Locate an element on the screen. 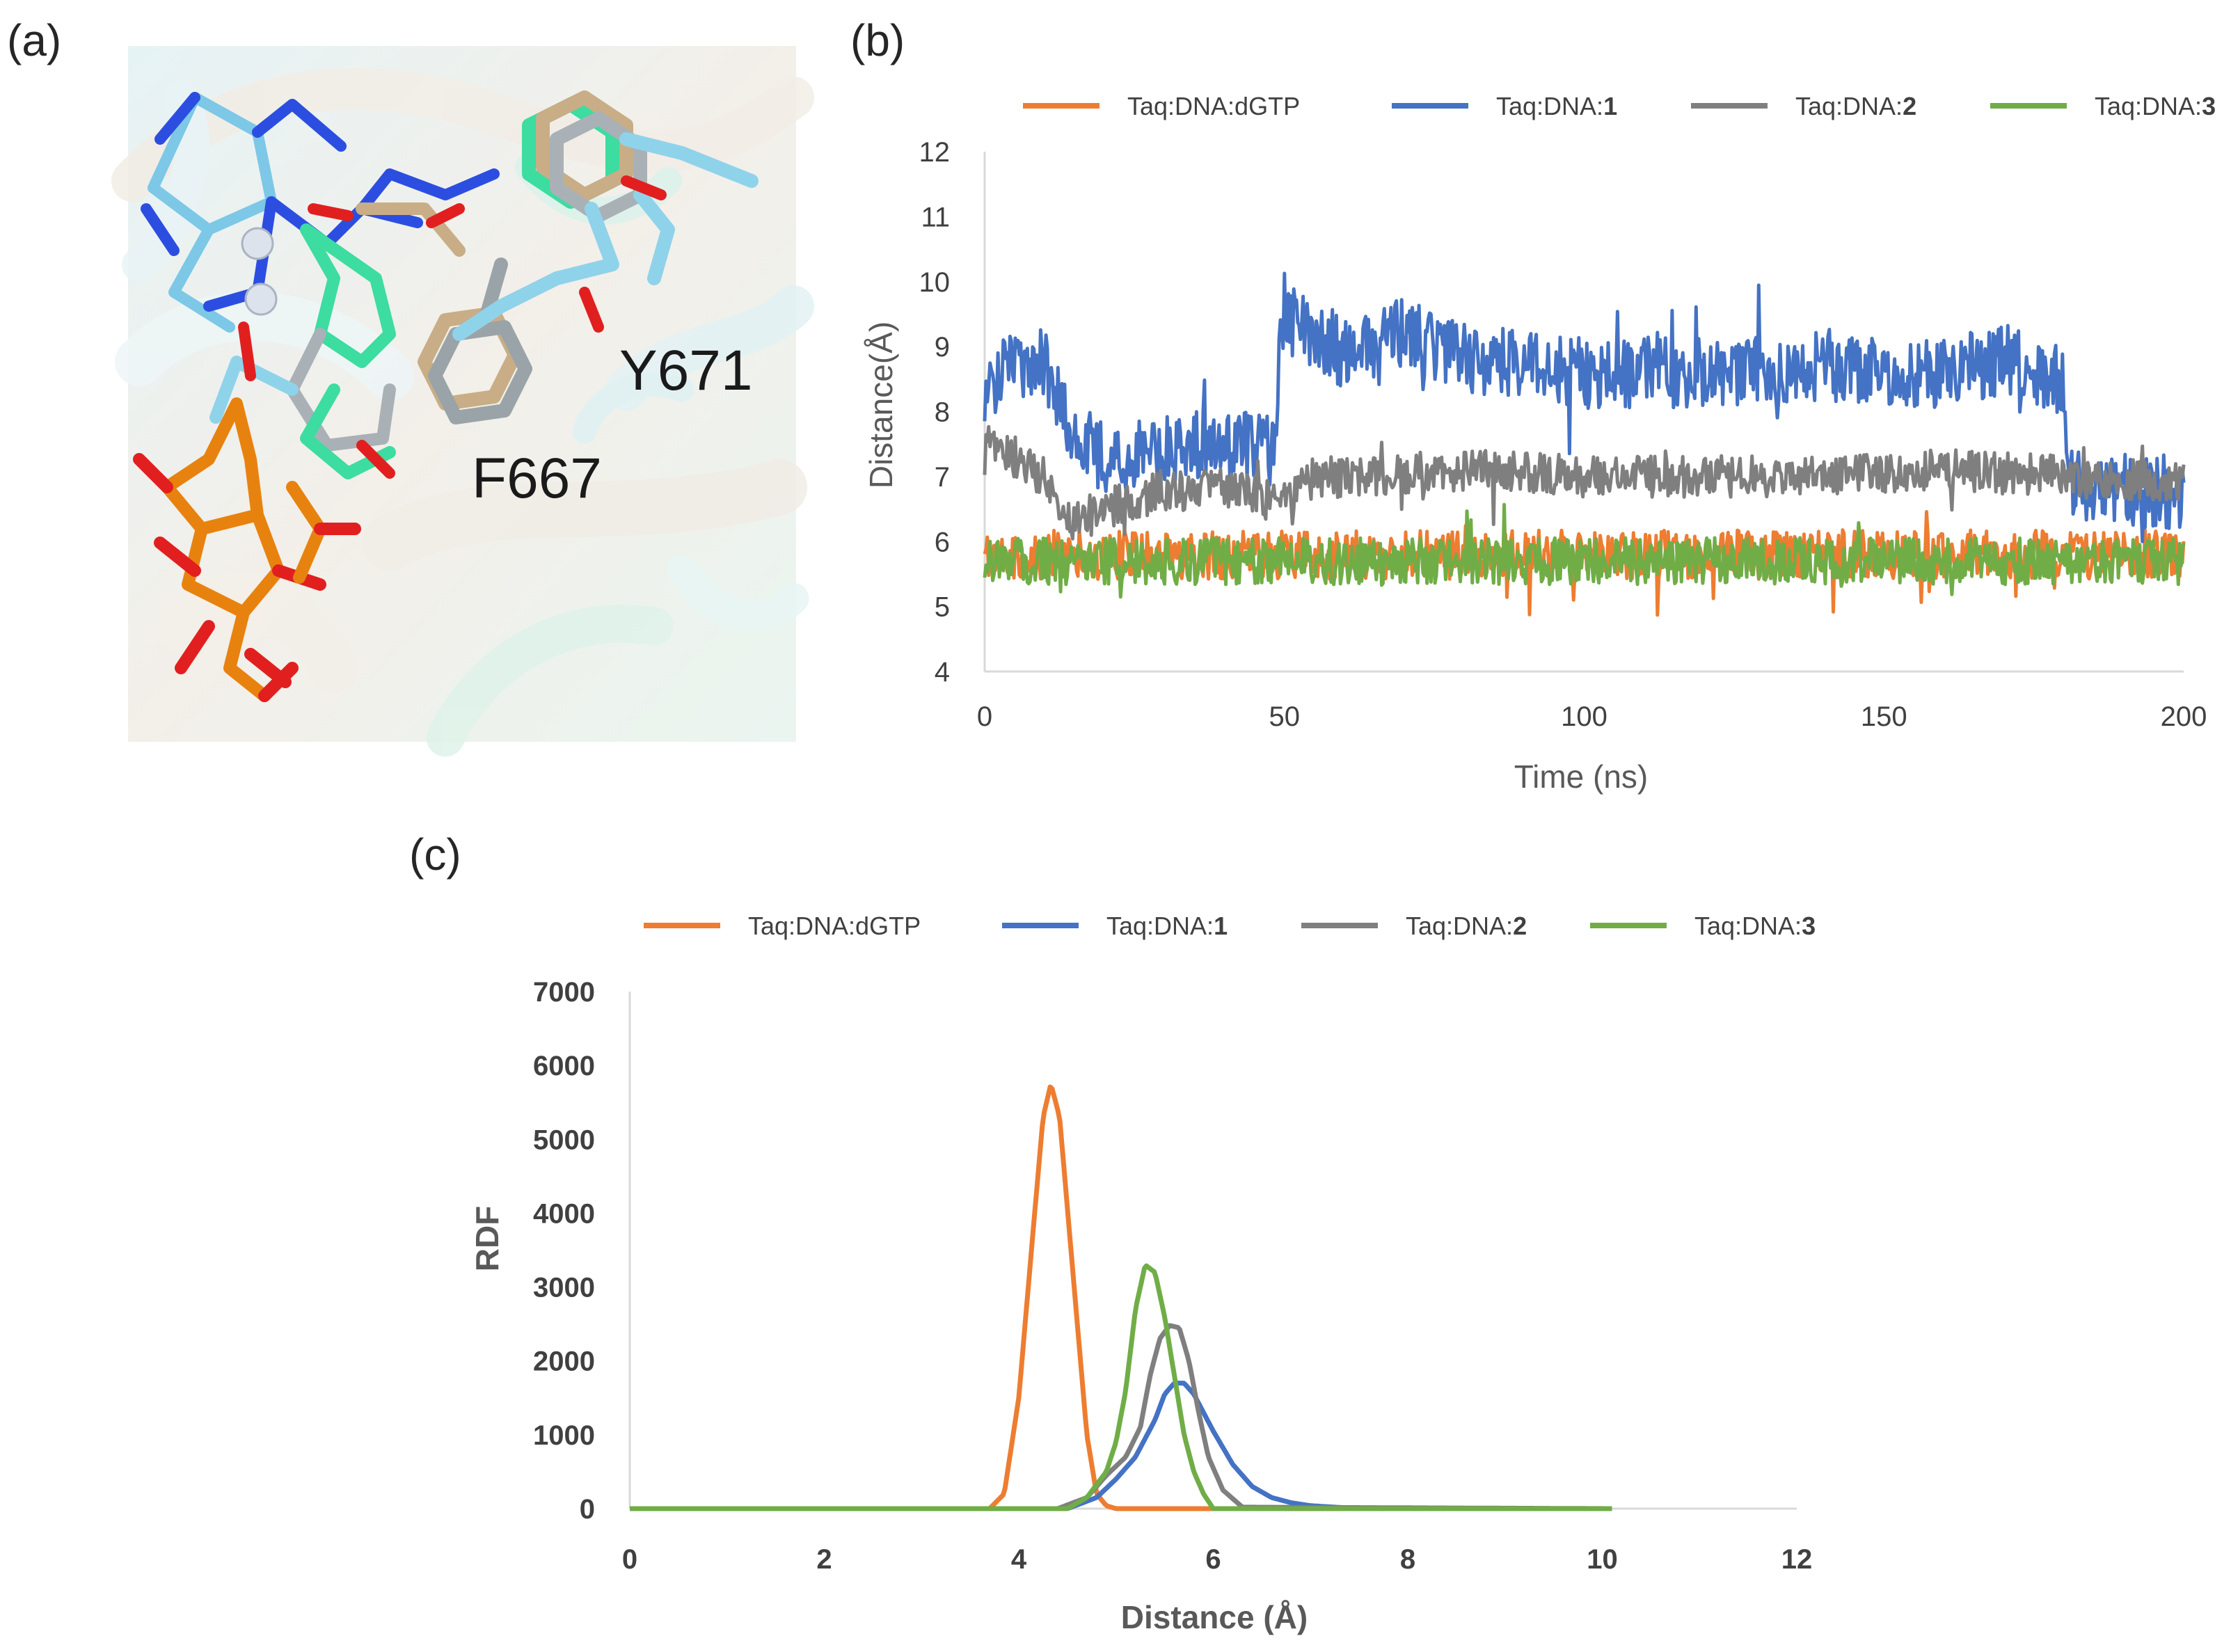 The width and height of the screenshot is (2231, 1652). y-tick-c: 4000 is located at coordinates (564, 1213).